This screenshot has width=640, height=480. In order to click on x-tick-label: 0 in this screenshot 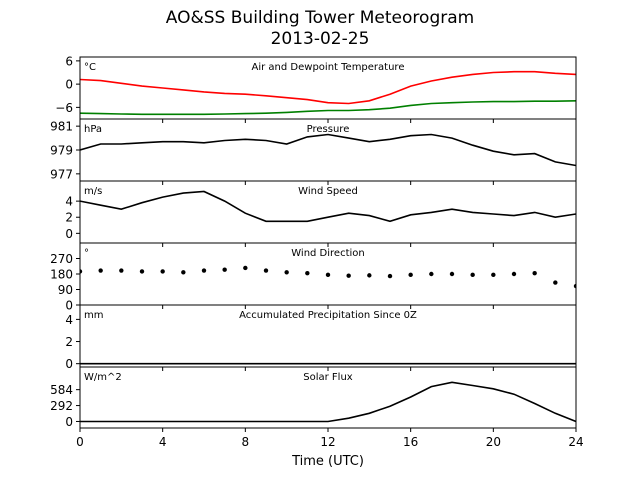, I will do `click(80, 442)`.